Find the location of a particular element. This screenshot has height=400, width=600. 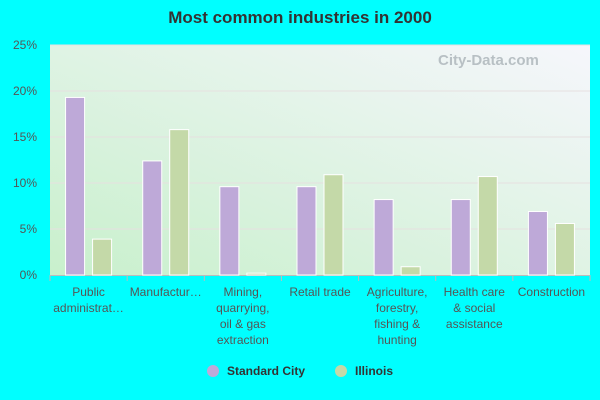

legend-item: Illinois is located at coordinates (364, 371).